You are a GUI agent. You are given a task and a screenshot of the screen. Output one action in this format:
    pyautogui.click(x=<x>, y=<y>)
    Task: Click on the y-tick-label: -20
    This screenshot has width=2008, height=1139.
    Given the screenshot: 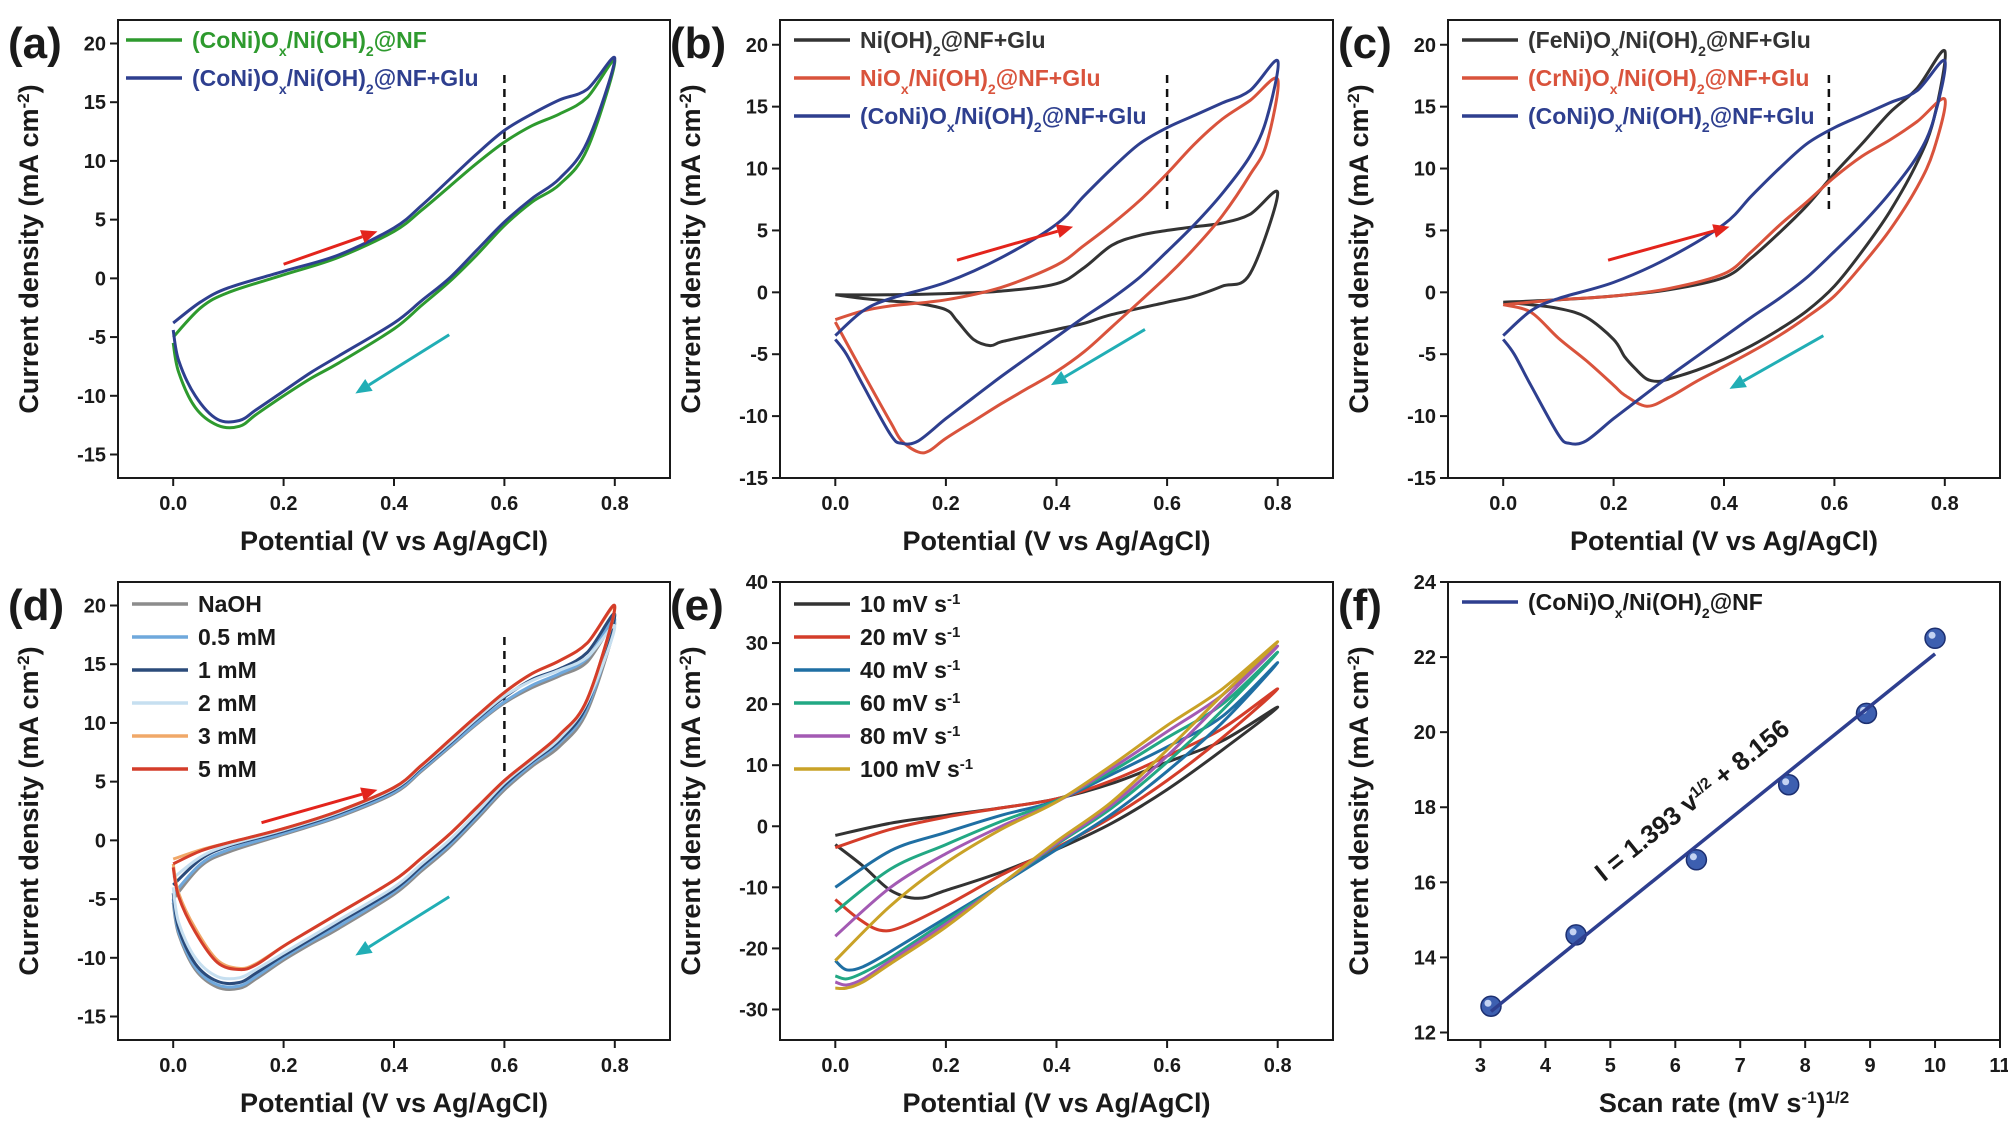 What is the action you would take?
    pyautogui.click(x=753, y=949)
    